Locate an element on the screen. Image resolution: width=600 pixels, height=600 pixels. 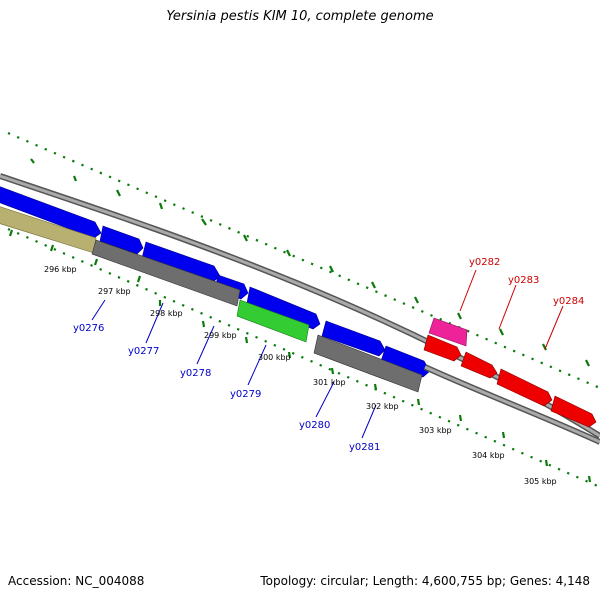
scale-label: 297 kbp is located at coordinates (114, 291).